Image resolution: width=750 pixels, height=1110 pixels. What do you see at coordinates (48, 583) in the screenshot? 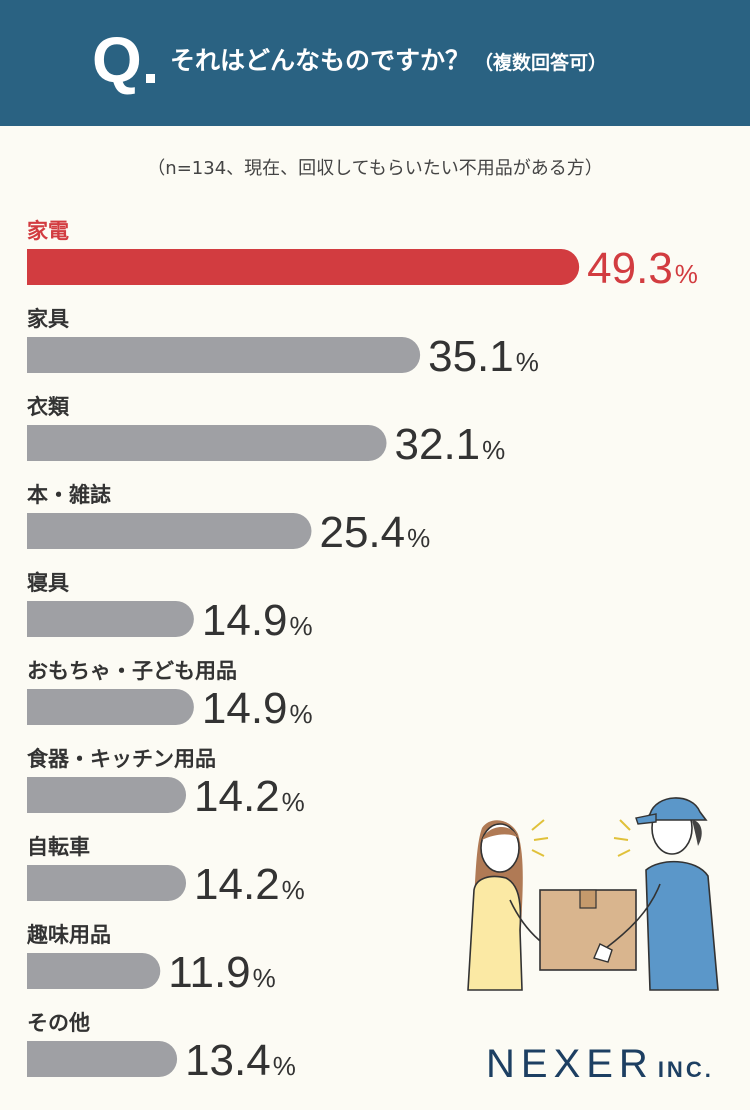
I see `category-label: 寝具` at bounding box center [48, 583].